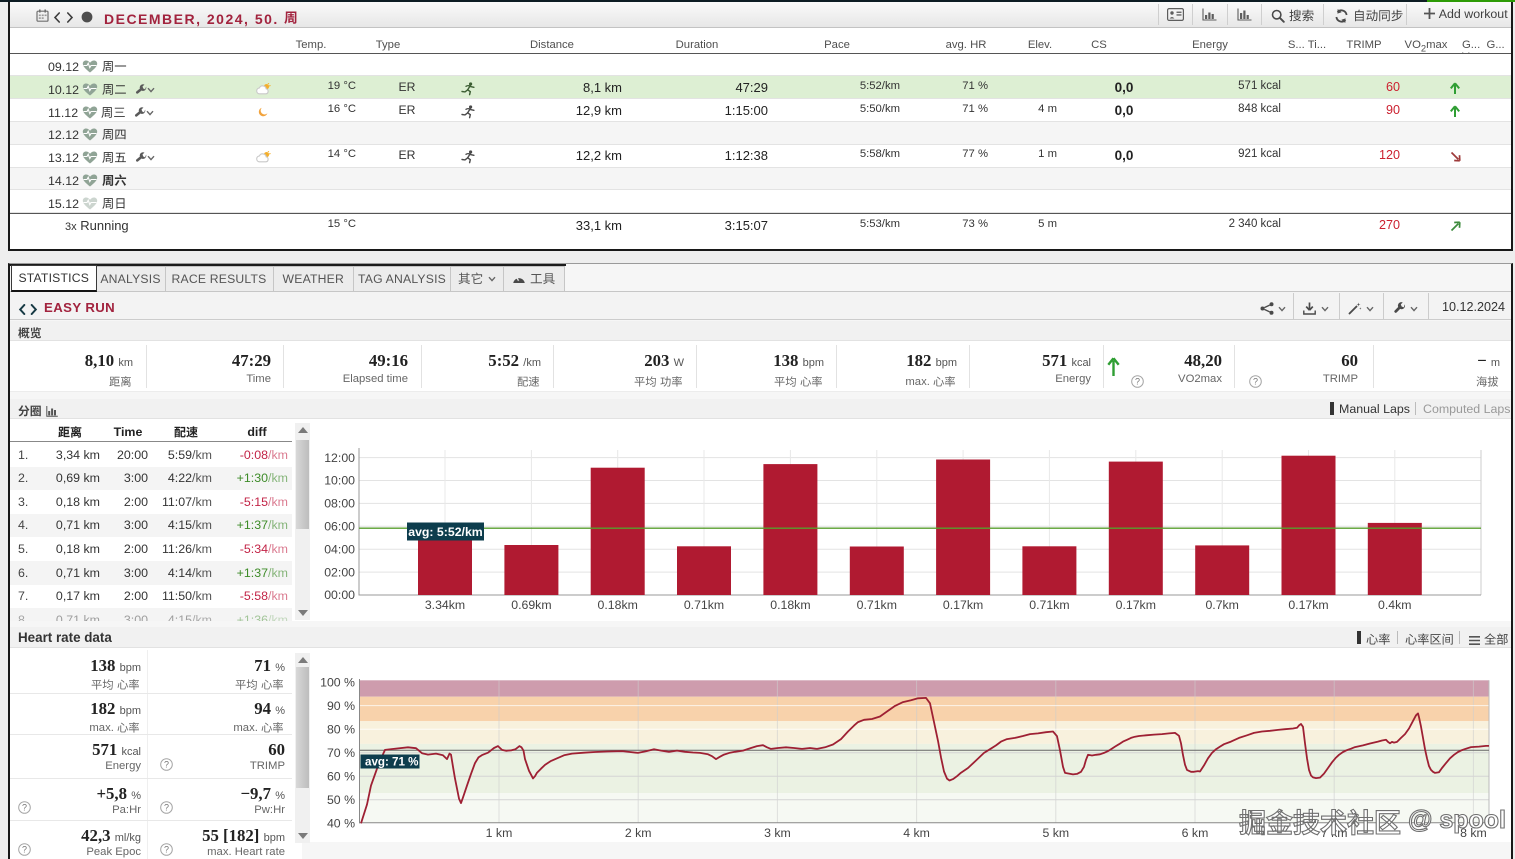 The height and width of the screenshot is (859, 1515). What do you see at coordinates (341, 824) in the screenshot?
I see `svg-text: 40 %` at bounding box center [341, 824].